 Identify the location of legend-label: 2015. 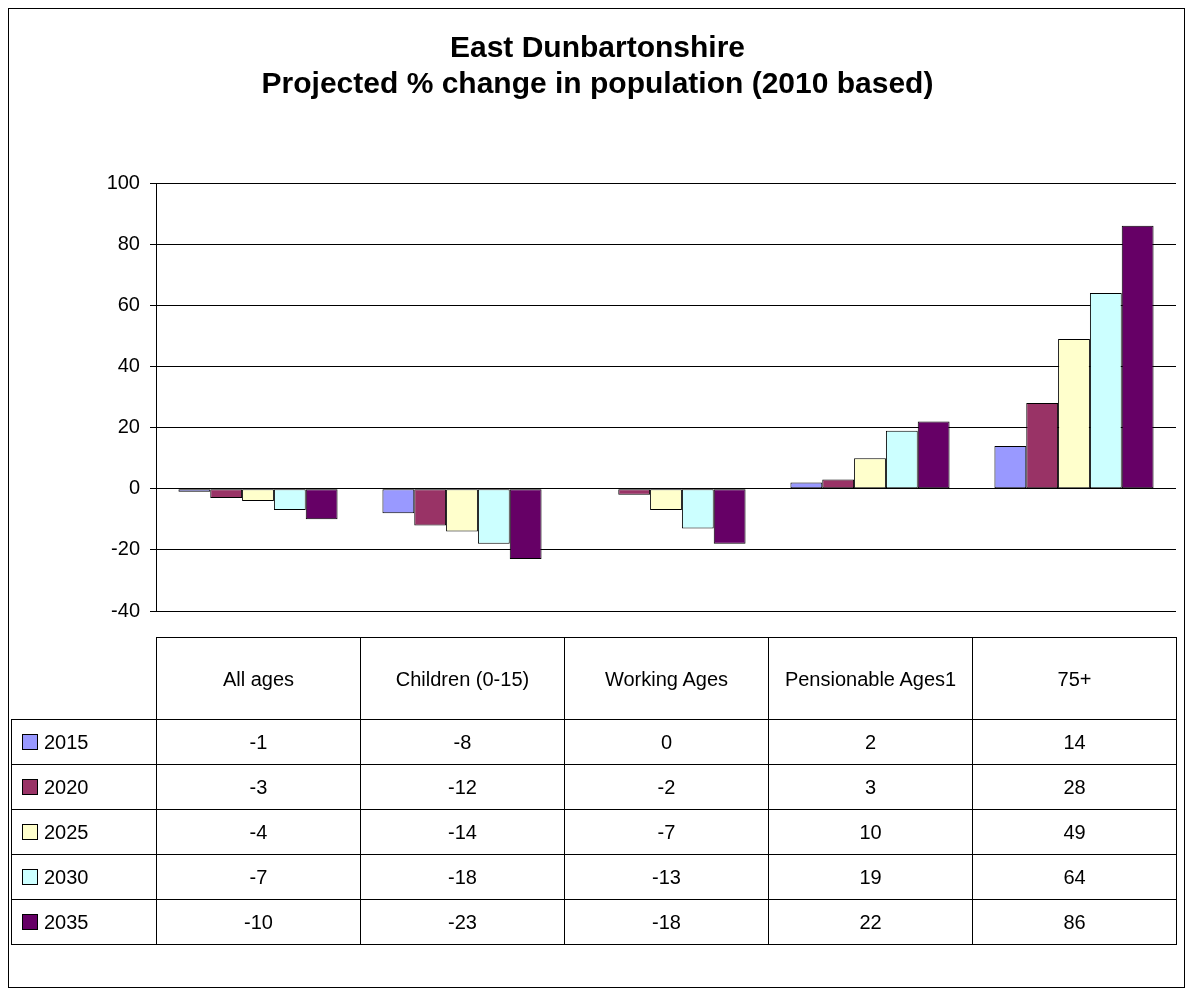
(84, 742).